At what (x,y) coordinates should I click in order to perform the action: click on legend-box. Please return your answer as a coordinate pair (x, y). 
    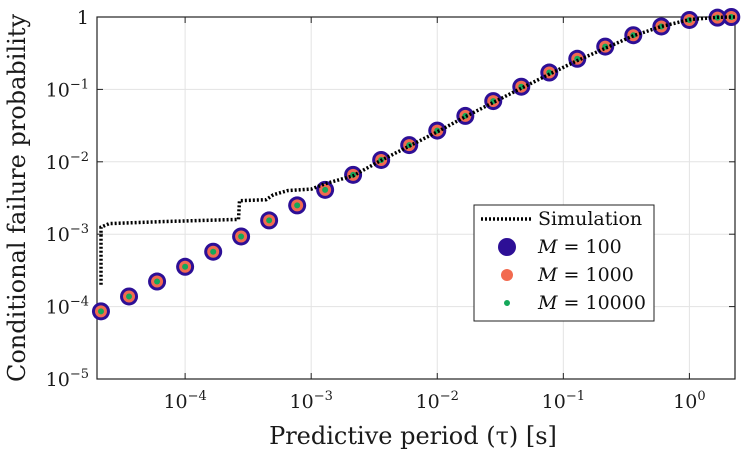
    Looking at the image, I should click on (564, 263).